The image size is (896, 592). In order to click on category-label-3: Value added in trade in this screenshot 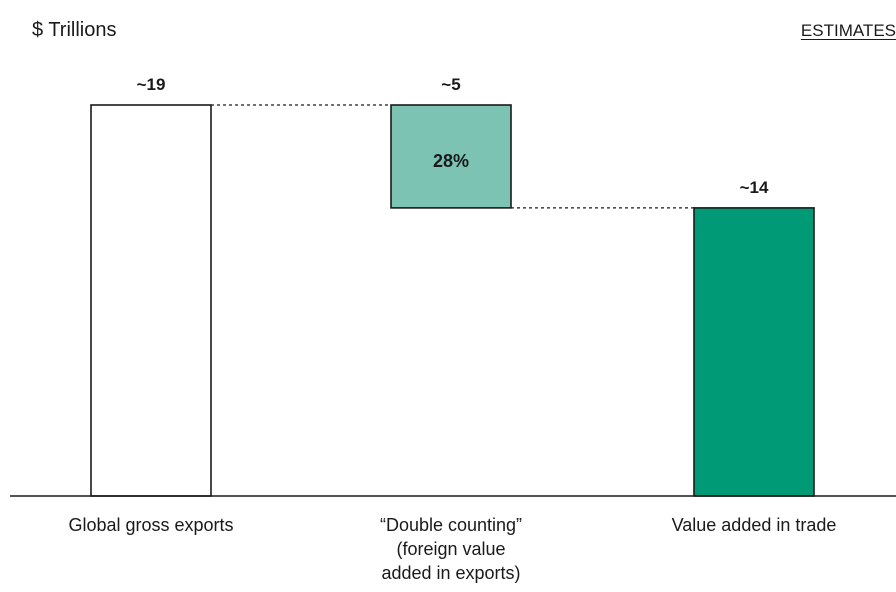, I will do `click(754, 525)`.